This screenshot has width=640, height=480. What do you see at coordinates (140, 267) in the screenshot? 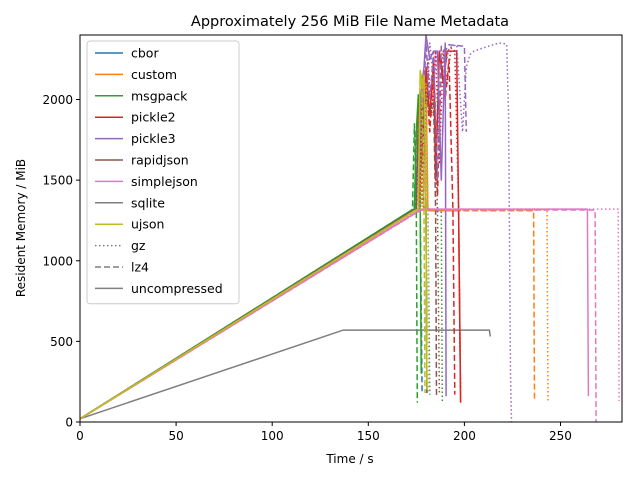
I see `legend-label: lz4` at bounding box center [140, 267].